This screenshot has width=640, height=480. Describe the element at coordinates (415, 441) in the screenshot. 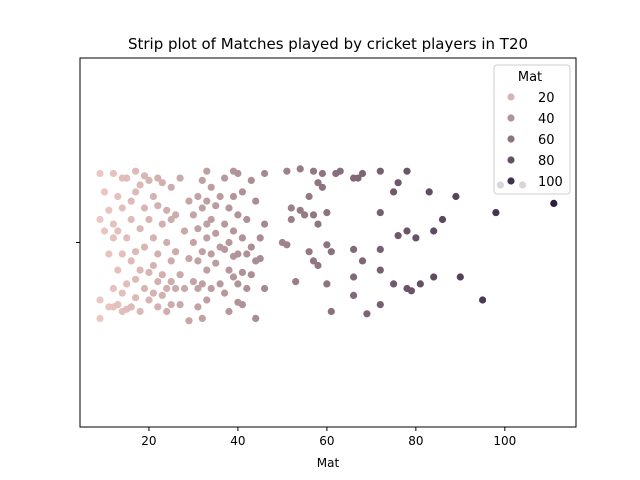

I see `x-tick-label: 80` at that location.